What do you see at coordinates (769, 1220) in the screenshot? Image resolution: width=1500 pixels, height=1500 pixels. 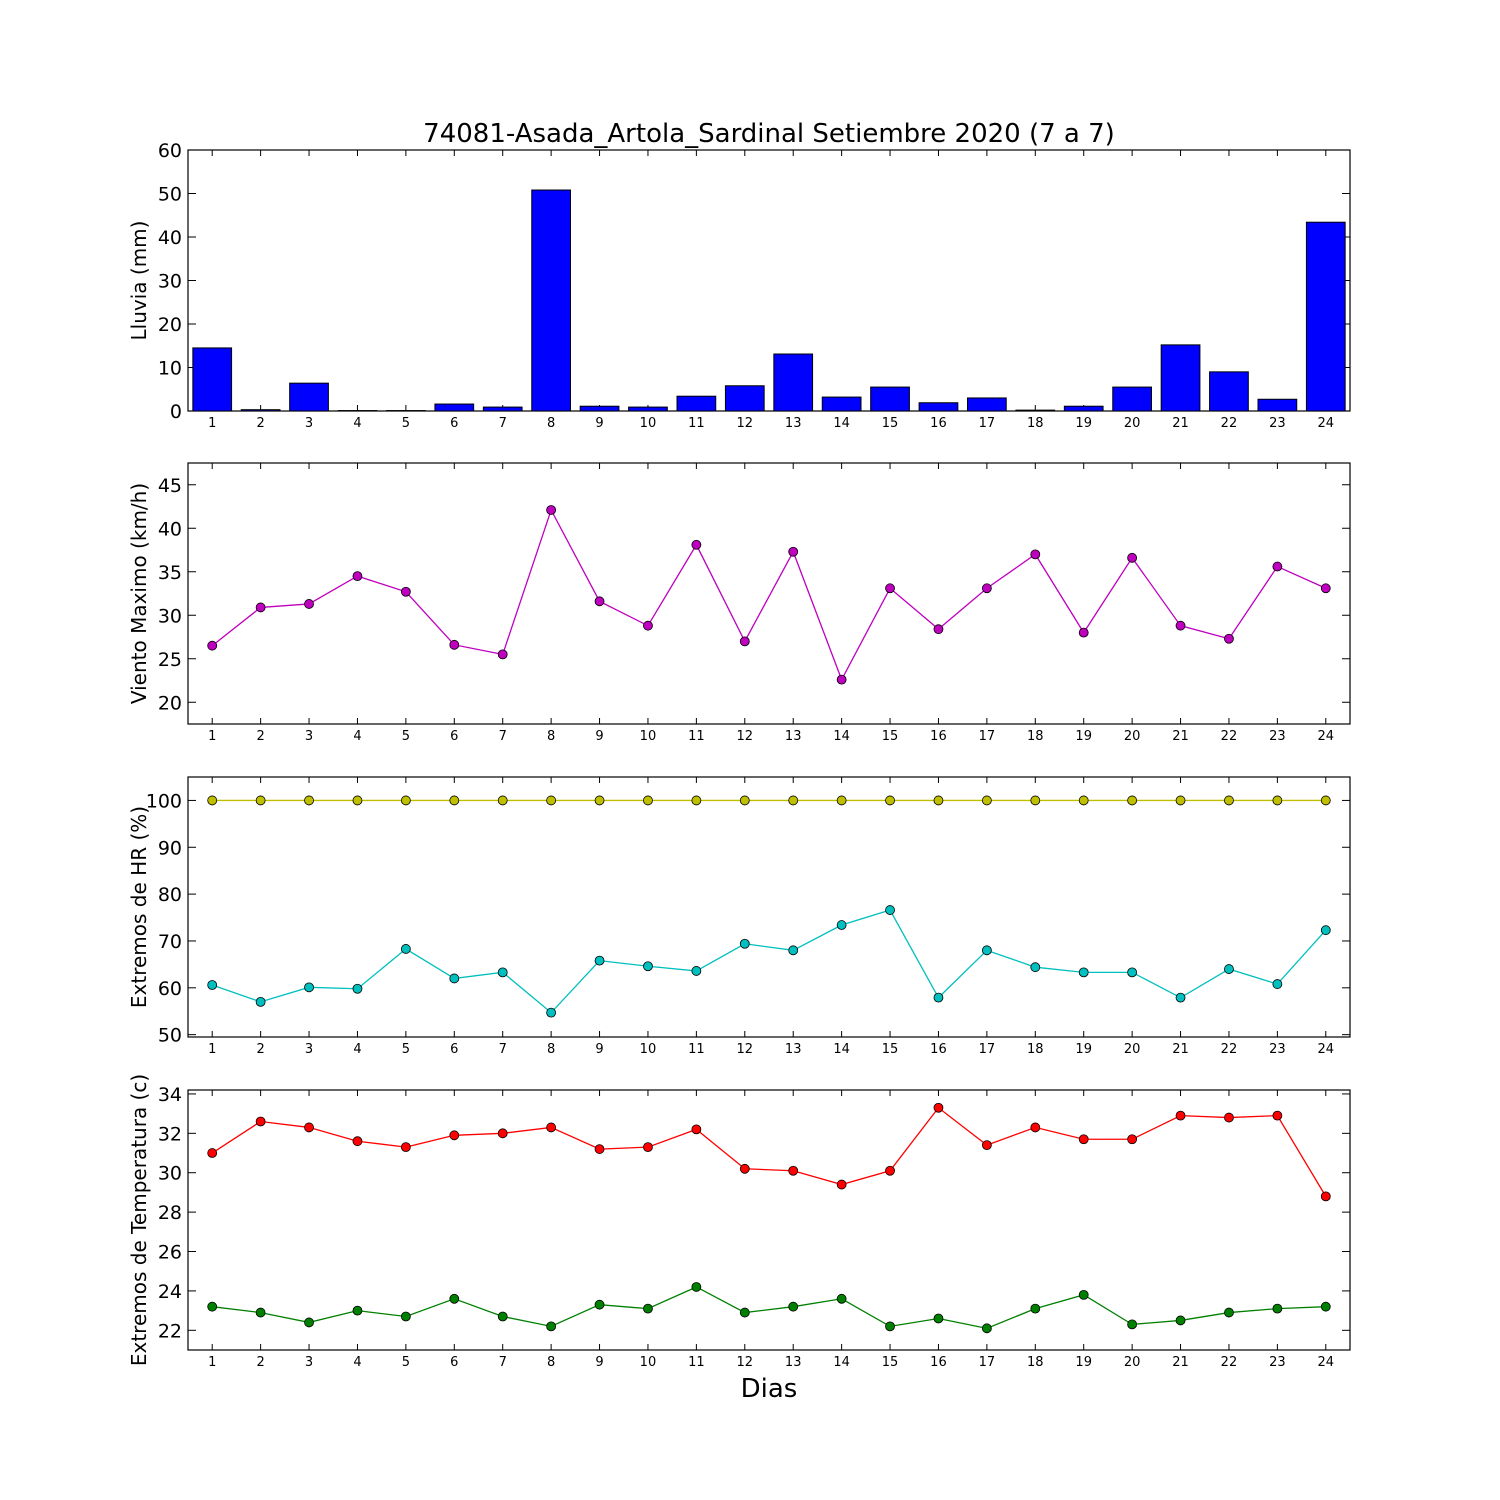 I see `plot-frame` at bounding box center [769, 1220].